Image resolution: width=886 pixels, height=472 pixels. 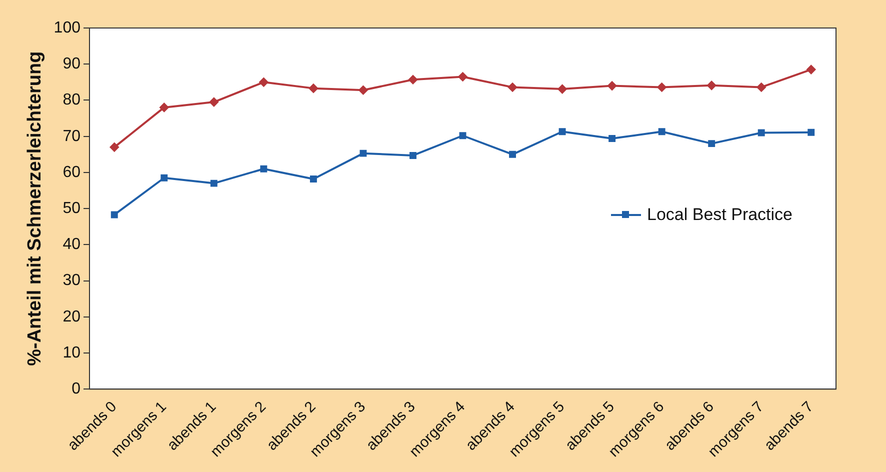 I want to click on y-tick-label: 40, so click(x=71, y=245).